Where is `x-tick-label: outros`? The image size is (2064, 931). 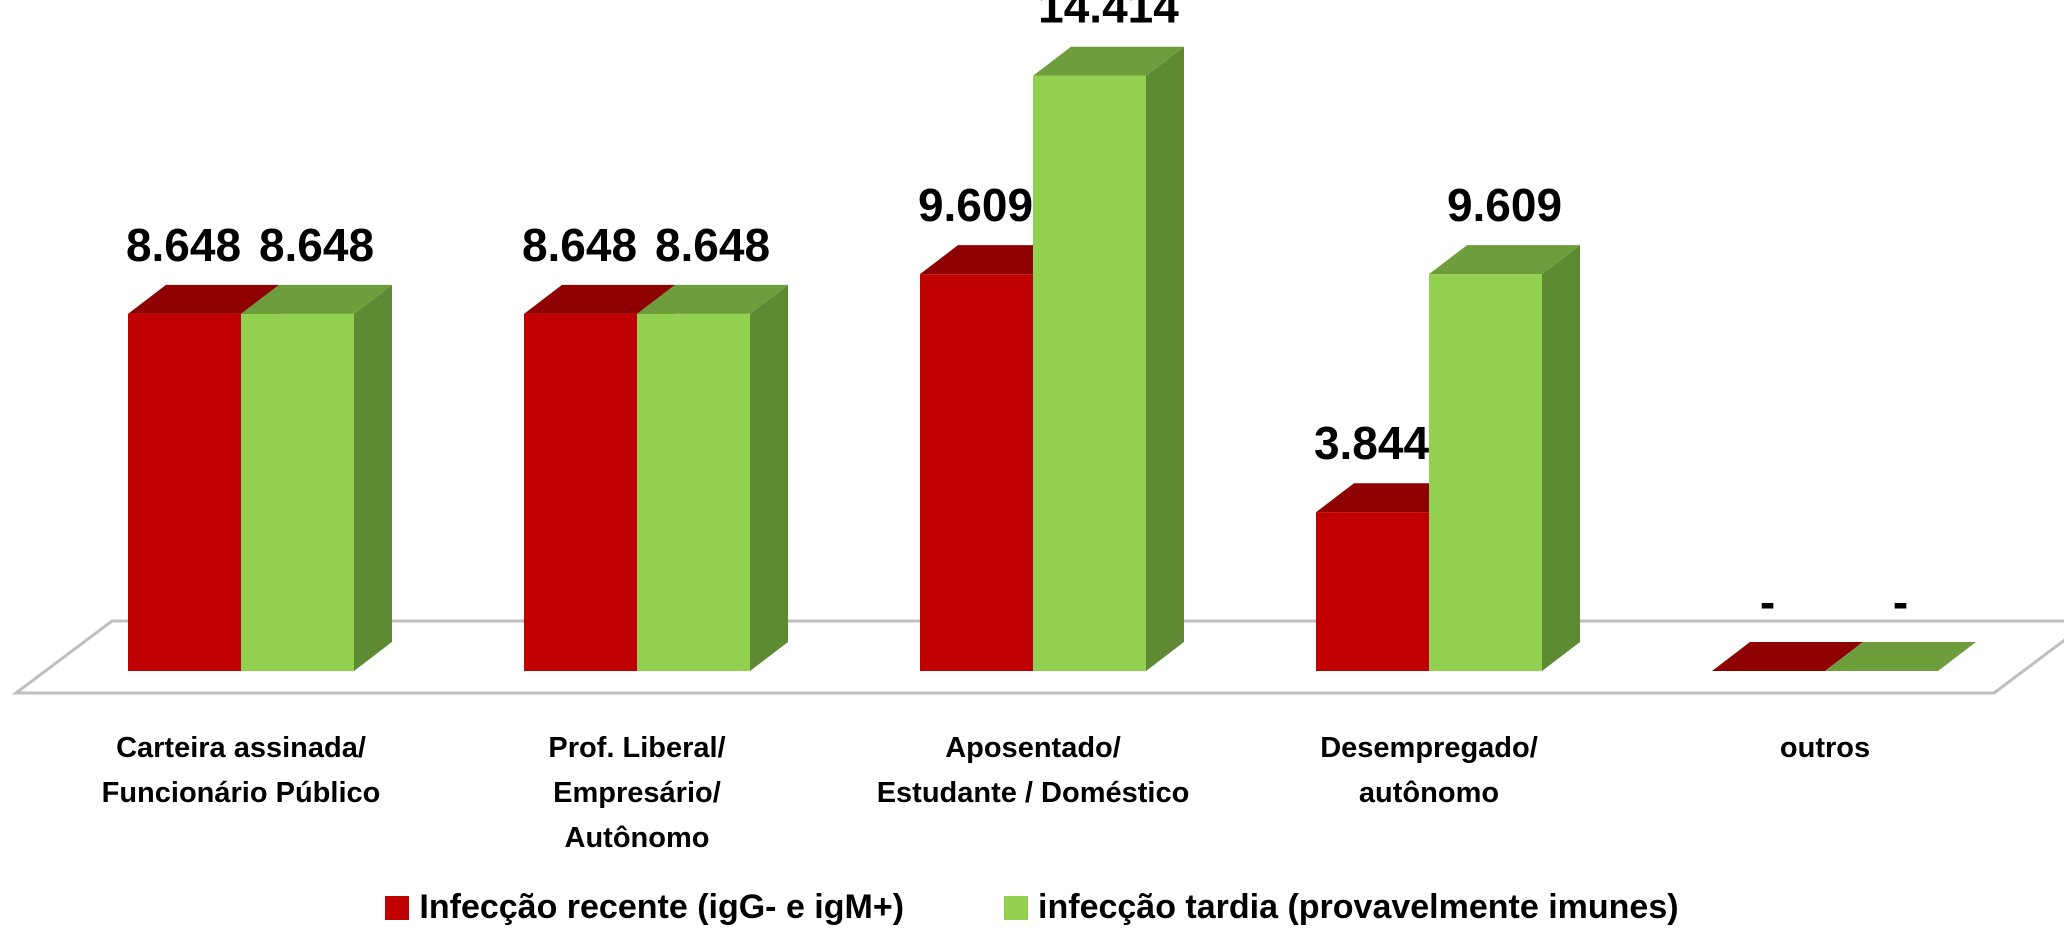 x-tick-label: outros is located at coordinates (1825, 748).